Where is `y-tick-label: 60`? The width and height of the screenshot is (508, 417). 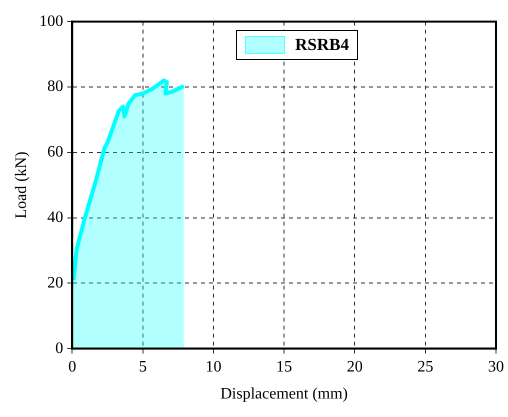 y-tick-label: 60 is located at coordinates (55, 152).